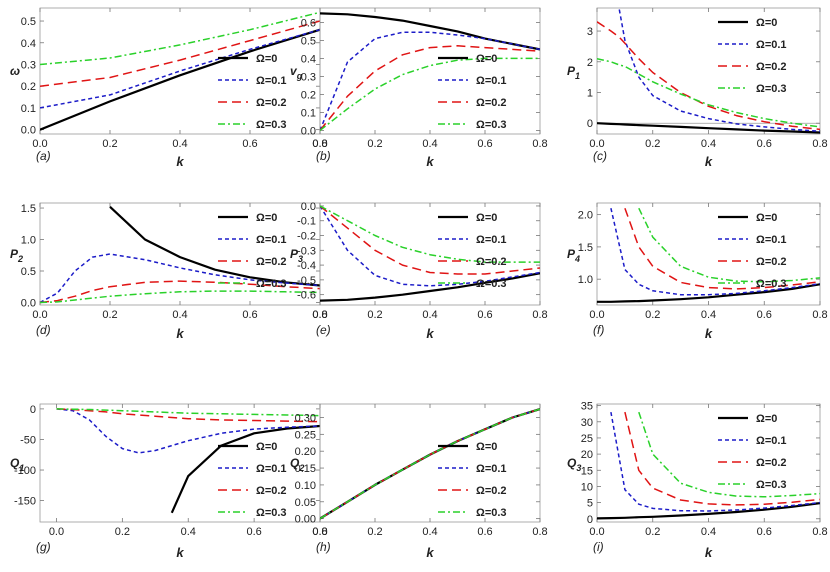 This screenshot has width=830, height=572. I want to click on panel-d-legend-label: Ω=0.3, so click(271, 284).